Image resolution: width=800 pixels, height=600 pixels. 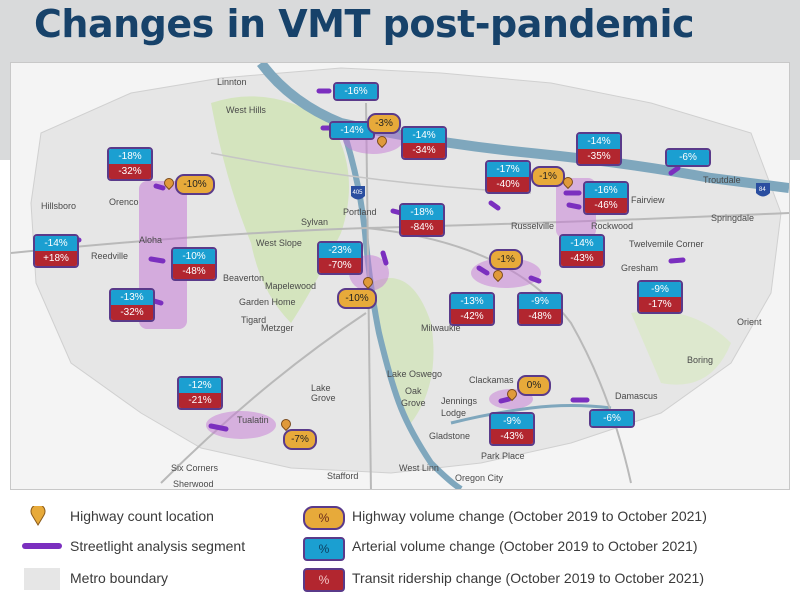 I want to click on highway-change-i205: -1%, so click(x=506, y=259).